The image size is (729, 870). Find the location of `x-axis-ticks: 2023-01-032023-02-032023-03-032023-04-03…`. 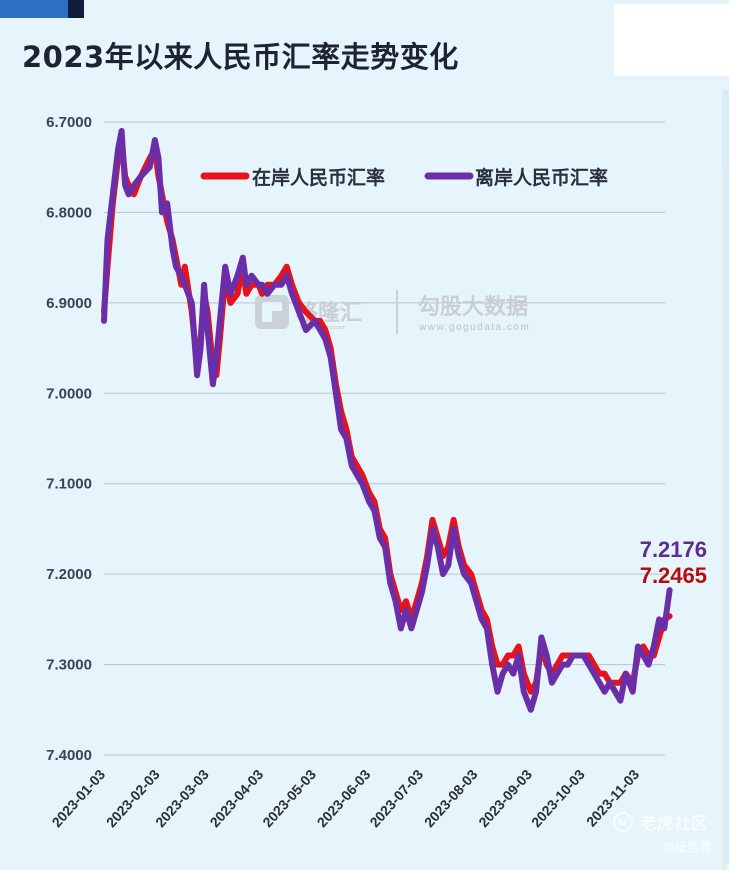

x-axis-ticks: 2023-01-032023-02-032023-03-032023-04-03… is located at coordinates (345, 798).